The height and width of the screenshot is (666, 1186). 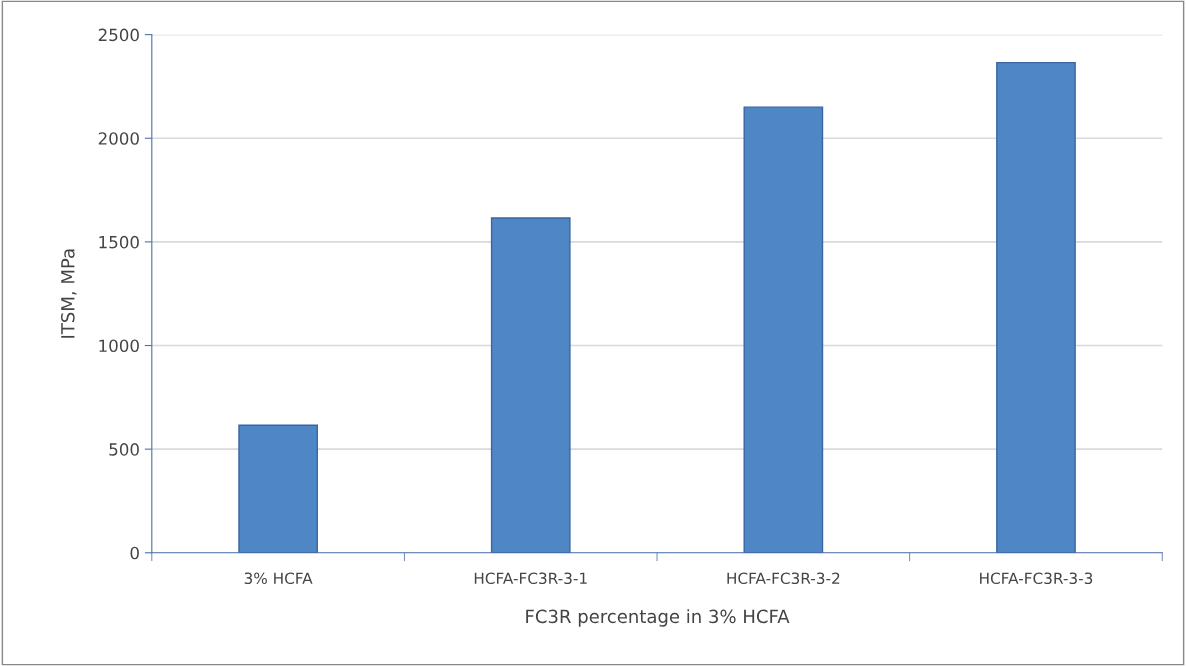 What do you see at coordinates (278, 578) in the screenshot?
I see `x-tick-label: 3% HCFA` at bounding box center [278, 578].